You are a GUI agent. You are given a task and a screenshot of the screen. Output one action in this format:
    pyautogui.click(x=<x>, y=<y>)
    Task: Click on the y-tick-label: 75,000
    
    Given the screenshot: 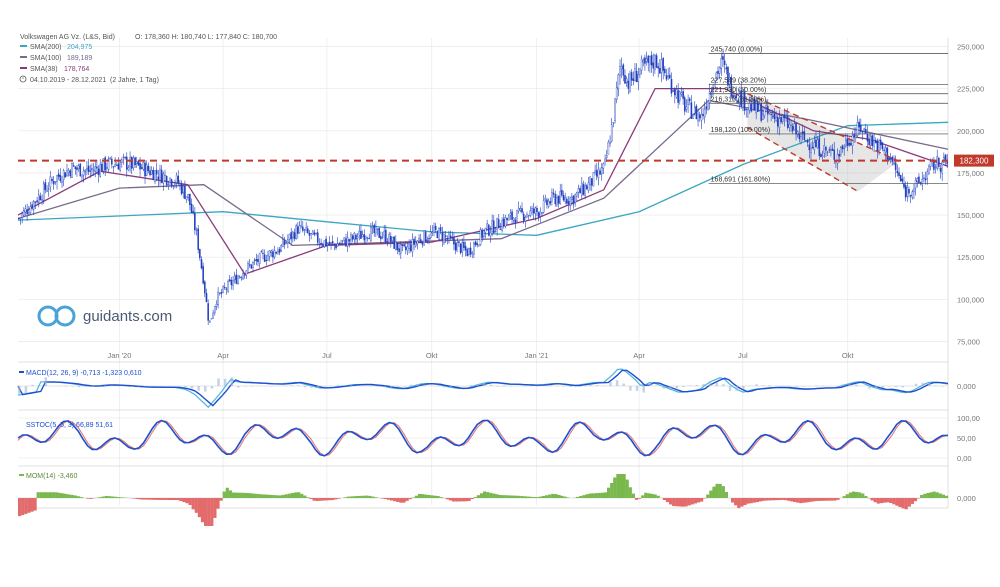 What is the action you would take?
    pyautogui.click(x=968, y=342)
    